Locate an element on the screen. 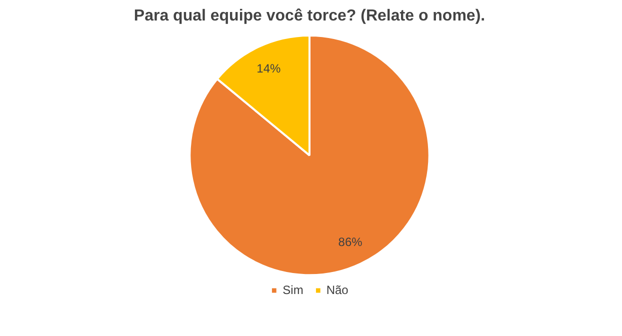 Image resolution: width=622 pixels, height=336 pixels. legend-label: Sim is located at coordinates (293, 290).